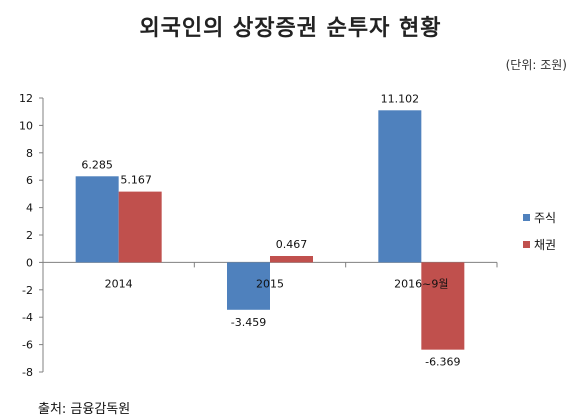 This screenshot has height=419, width=581. What do you see at coordinates (526, 217) in the screenshot?
I see `legend-swatch-stock` at bounding box center [526, 217].